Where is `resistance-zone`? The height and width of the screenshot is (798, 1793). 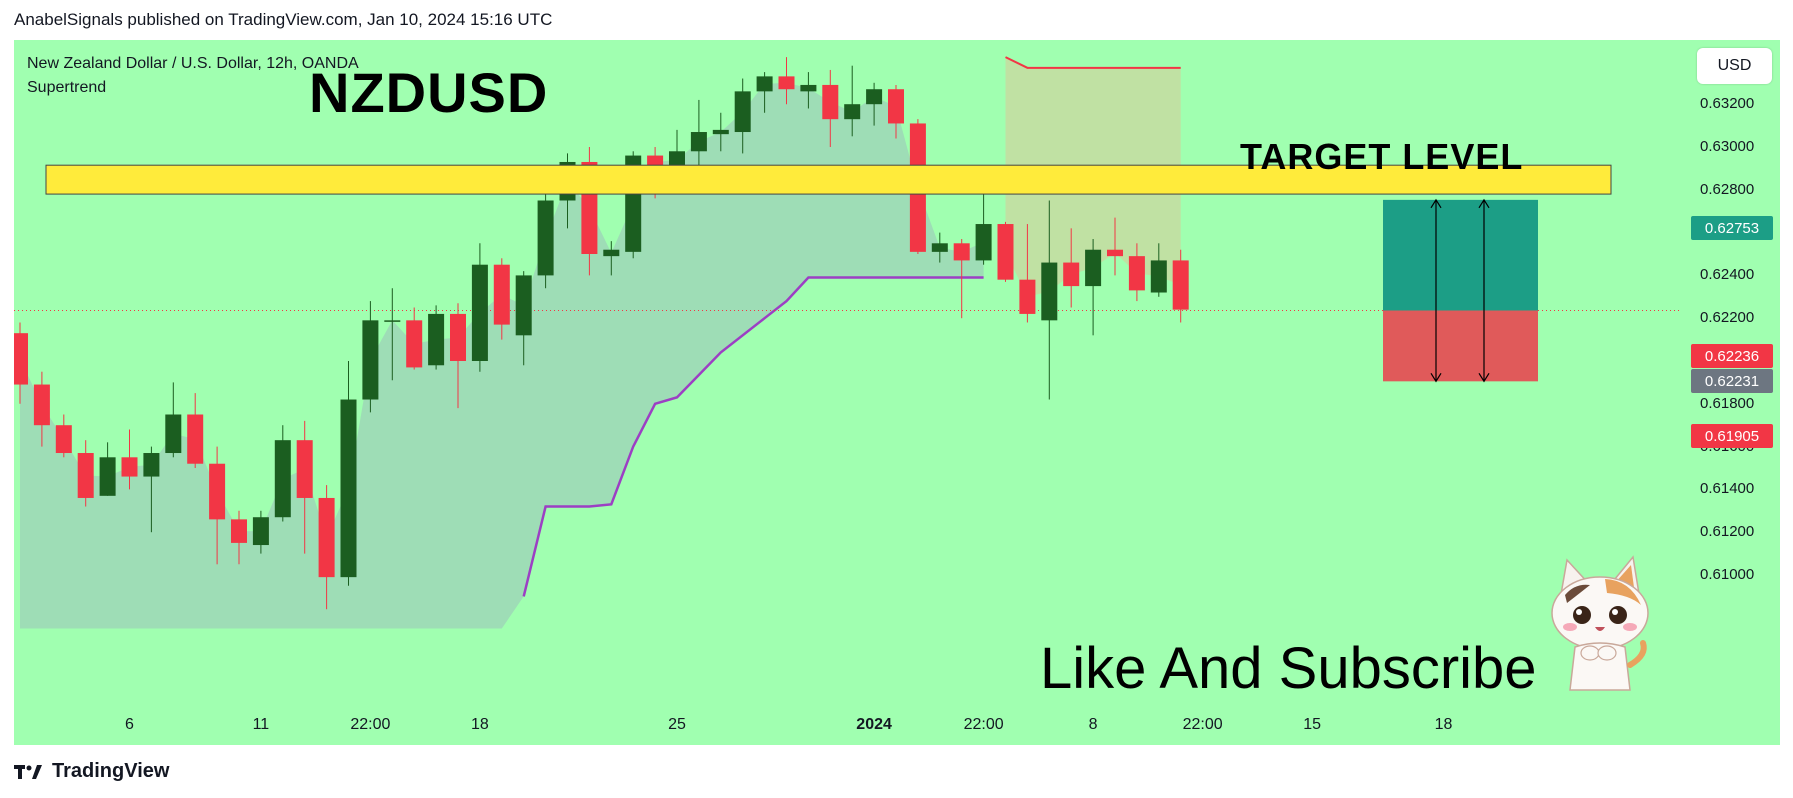
resistance-zone is located at coordinates (828, 179).